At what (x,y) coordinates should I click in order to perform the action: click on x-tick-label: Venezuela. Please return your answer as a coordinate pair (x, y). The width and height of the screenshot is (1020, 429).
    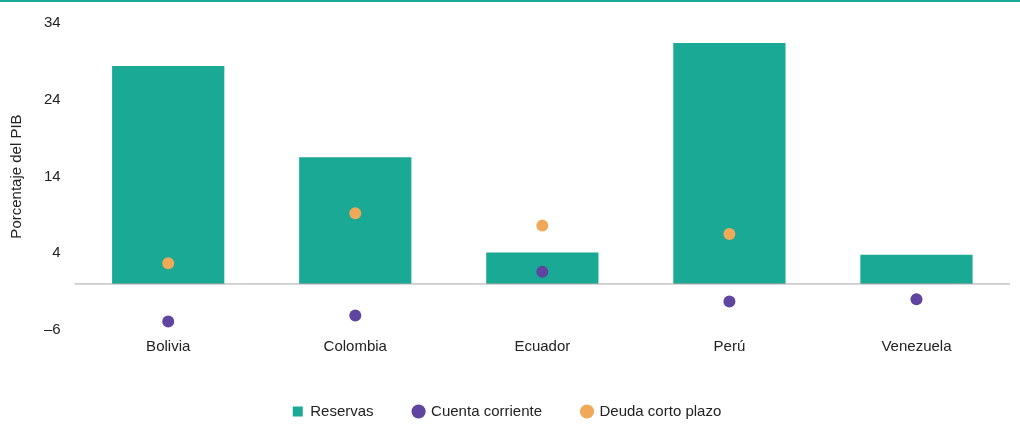
    Looking at the image, I should click on (917, 346).